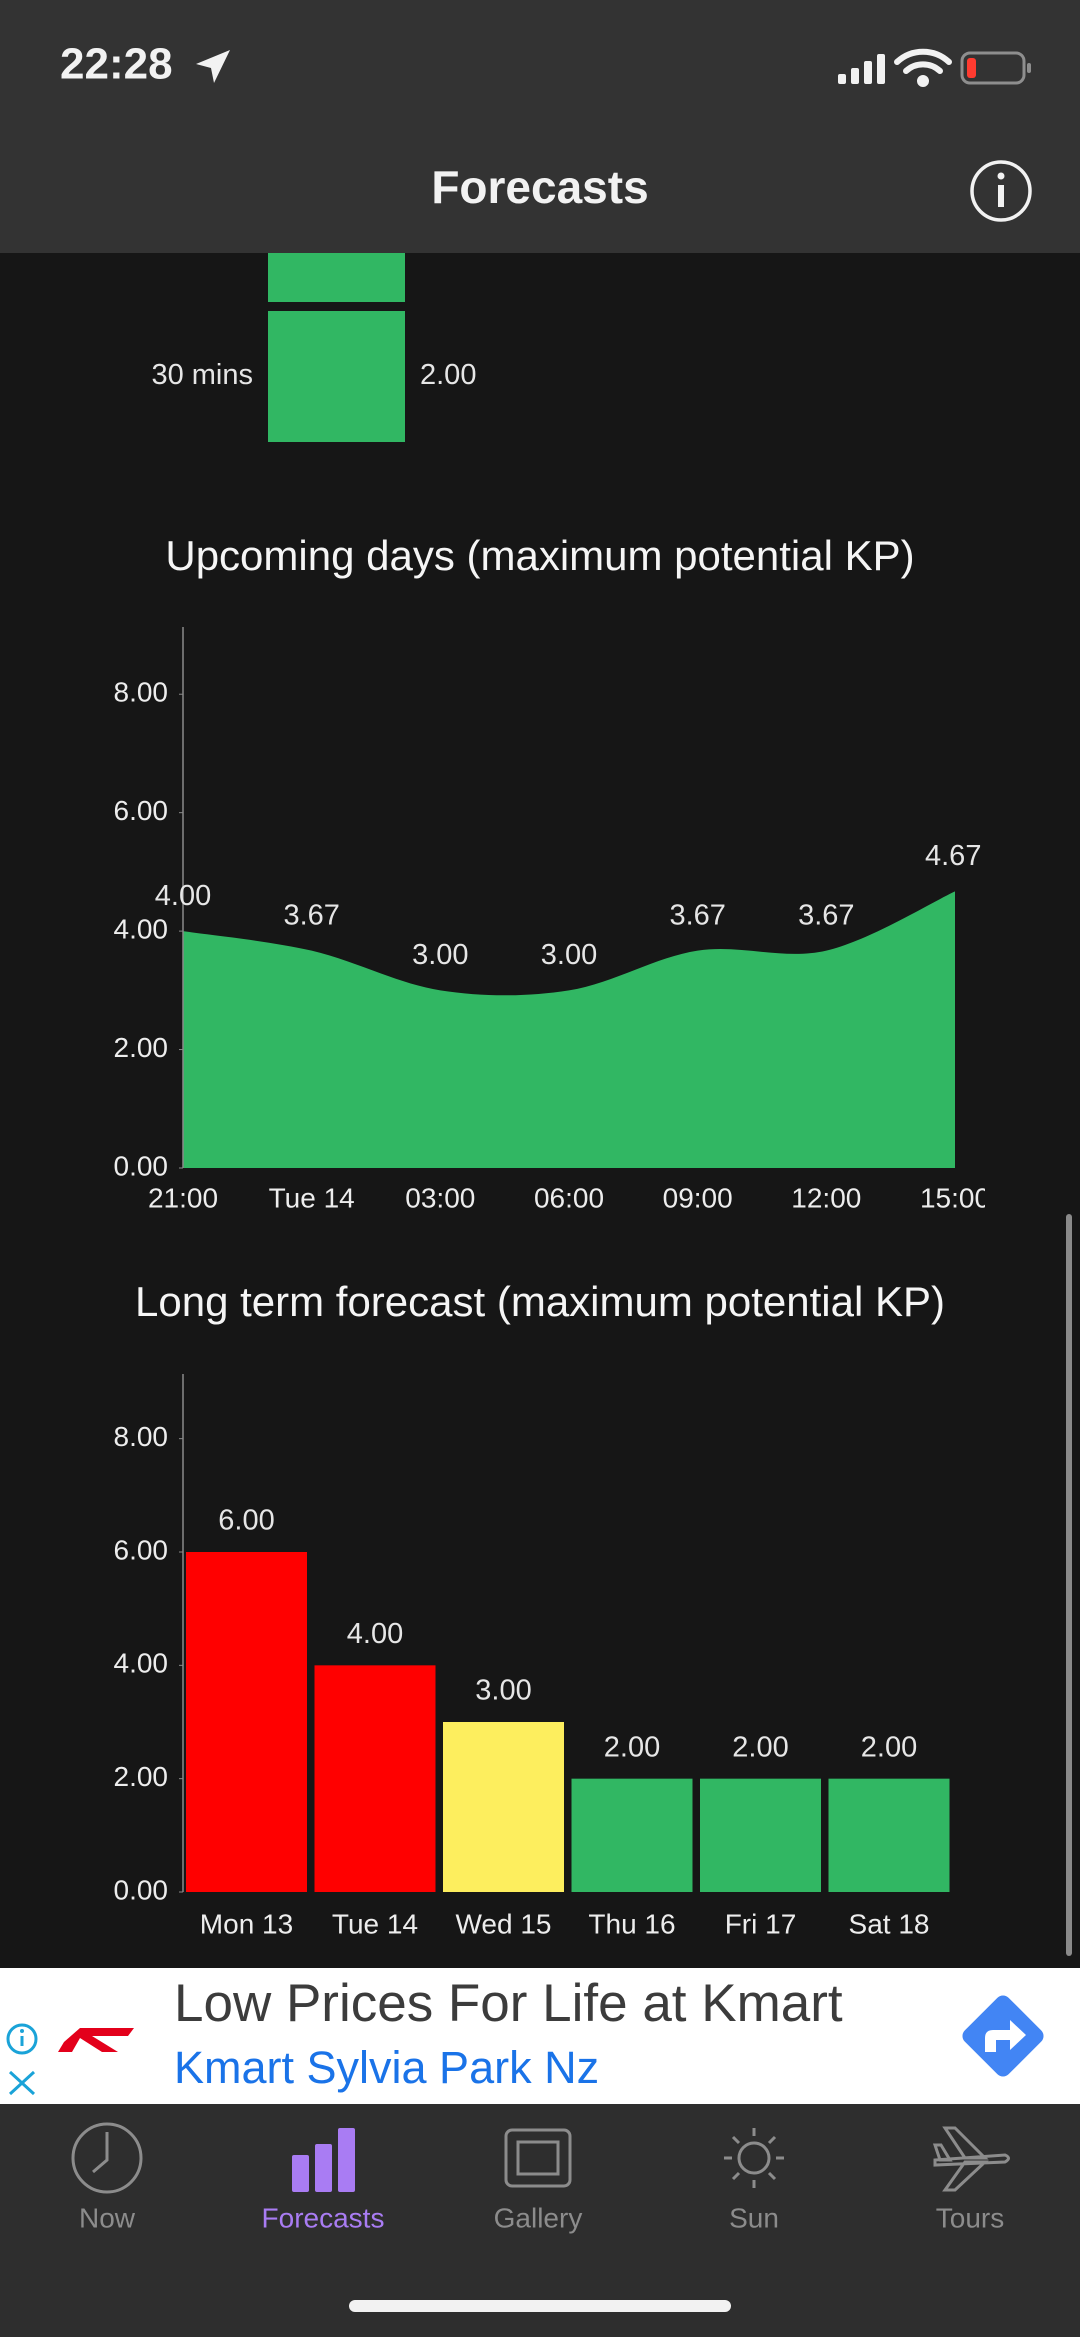 This screenshot has height=2337, width=1080. I want to click on x-tick-label: Thu 16, so click(631, 1923).